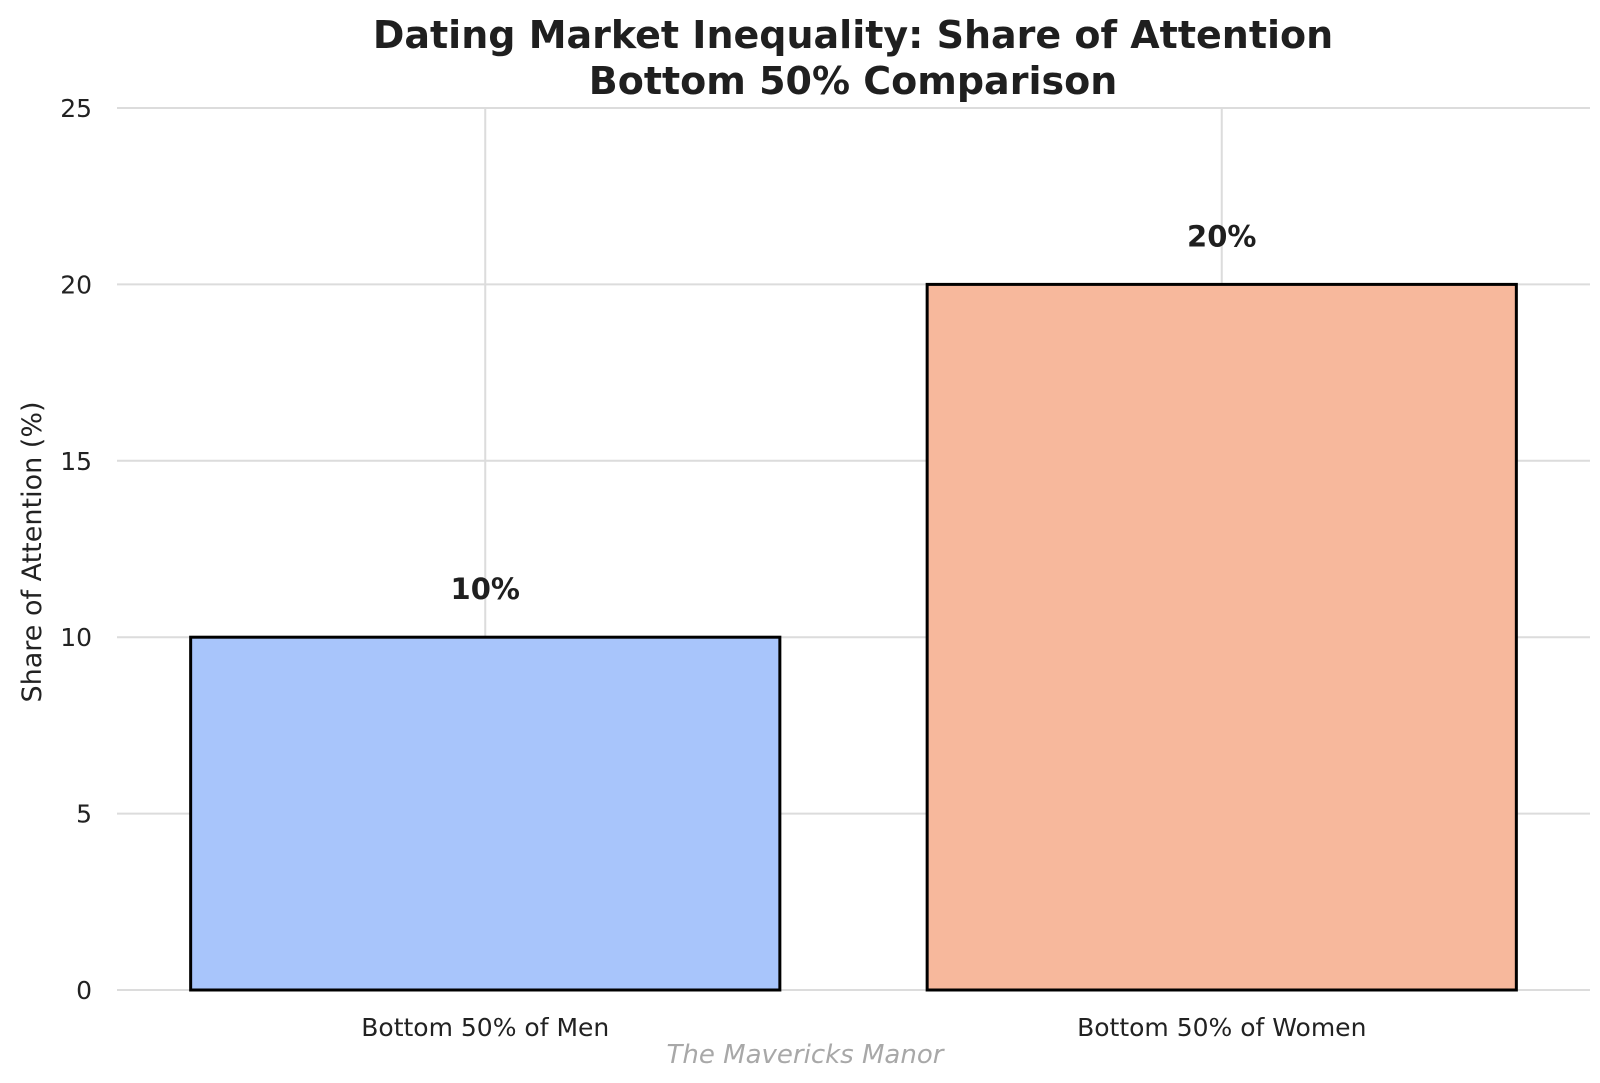 The height and width of the screenshot is (1083, 1600). I want to click on y-tick-label: 25, so click(76, 108).